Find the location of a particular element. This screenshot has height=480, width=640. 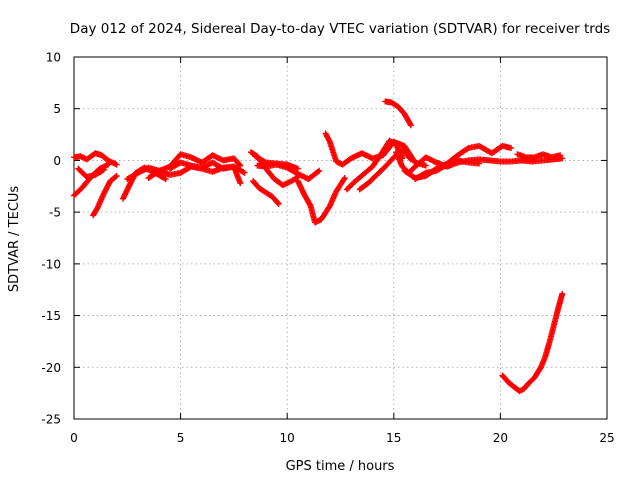

x-tick-label: 5 is located at coordinates (181, 438).